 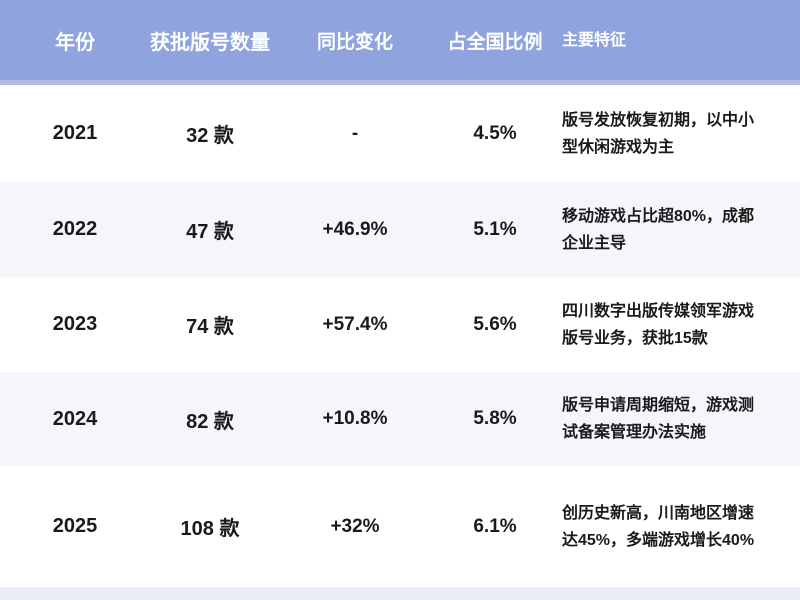 What do you see at coordinates (355, 324) in the screenshot?
I see `cell-change: +57.4%` at bounding box center [355, 324].